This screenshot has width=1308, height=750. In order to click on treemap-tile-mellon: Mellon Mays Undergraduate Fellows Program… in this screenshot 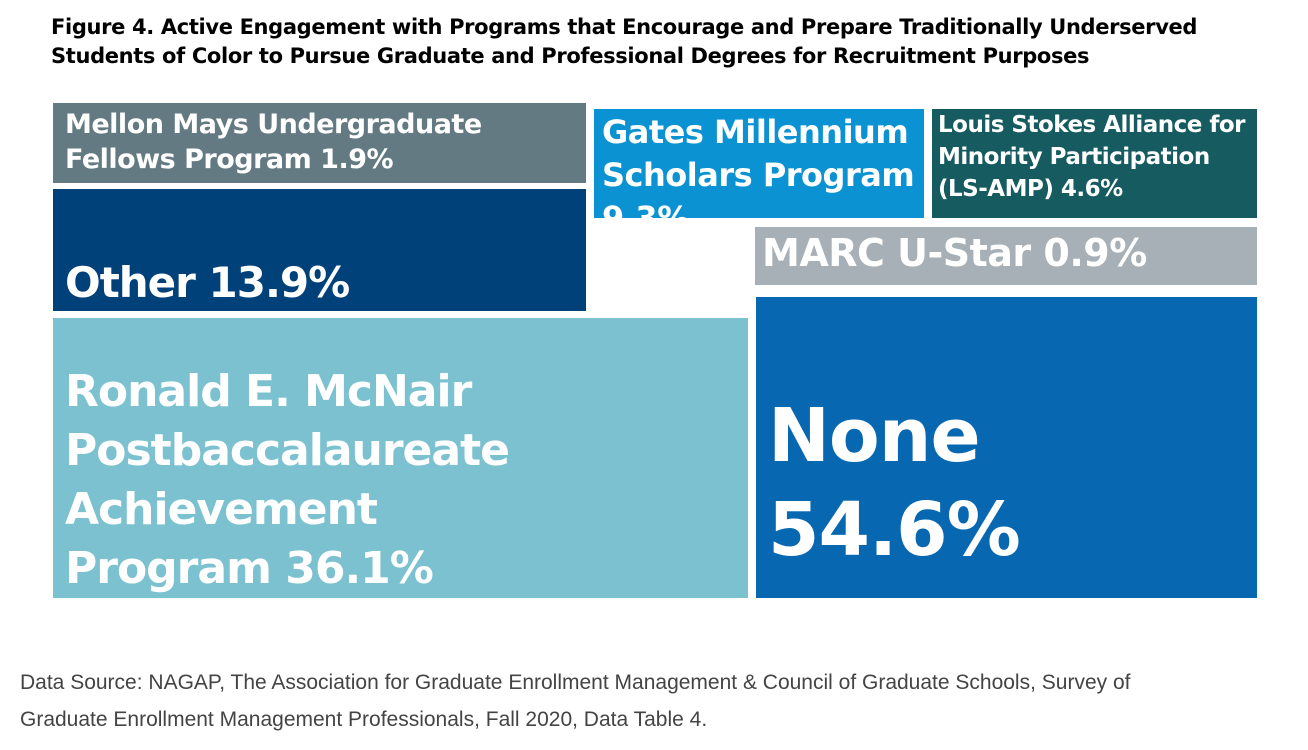, I will do `click(319, 143)`.